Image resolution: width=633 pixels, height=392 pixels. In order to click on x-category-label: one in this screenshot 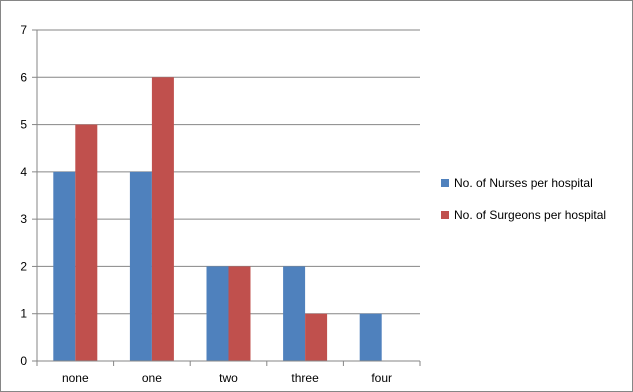, I will do `click(152, 378)`.